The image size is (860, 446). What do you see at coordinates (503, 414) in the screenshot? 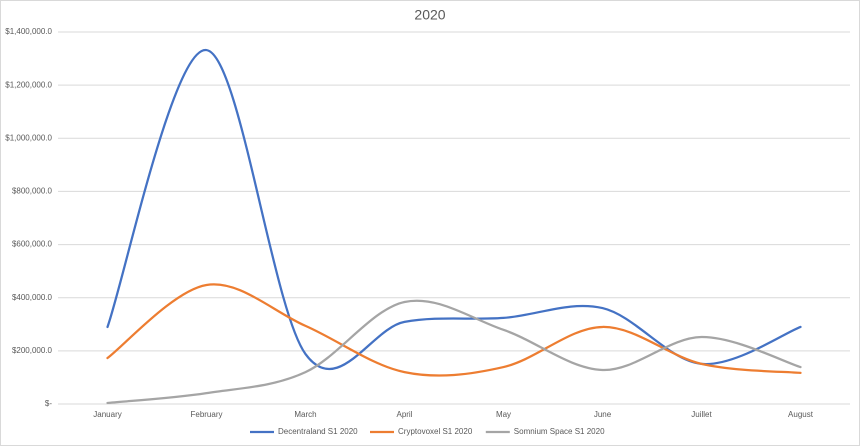
I see `x-tick-label: May` at bounding box center [503, 414].